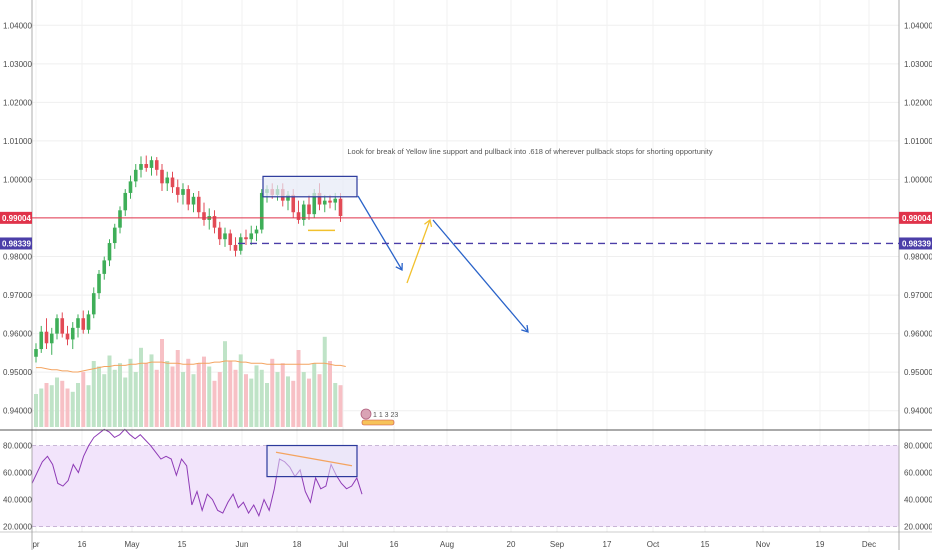 This screenshot has width=932, height=550. What do you see at coordinates (17, 25) in the screenshot?
I see `y-tick-left: 1.04000` at bounding box center [17, 25].